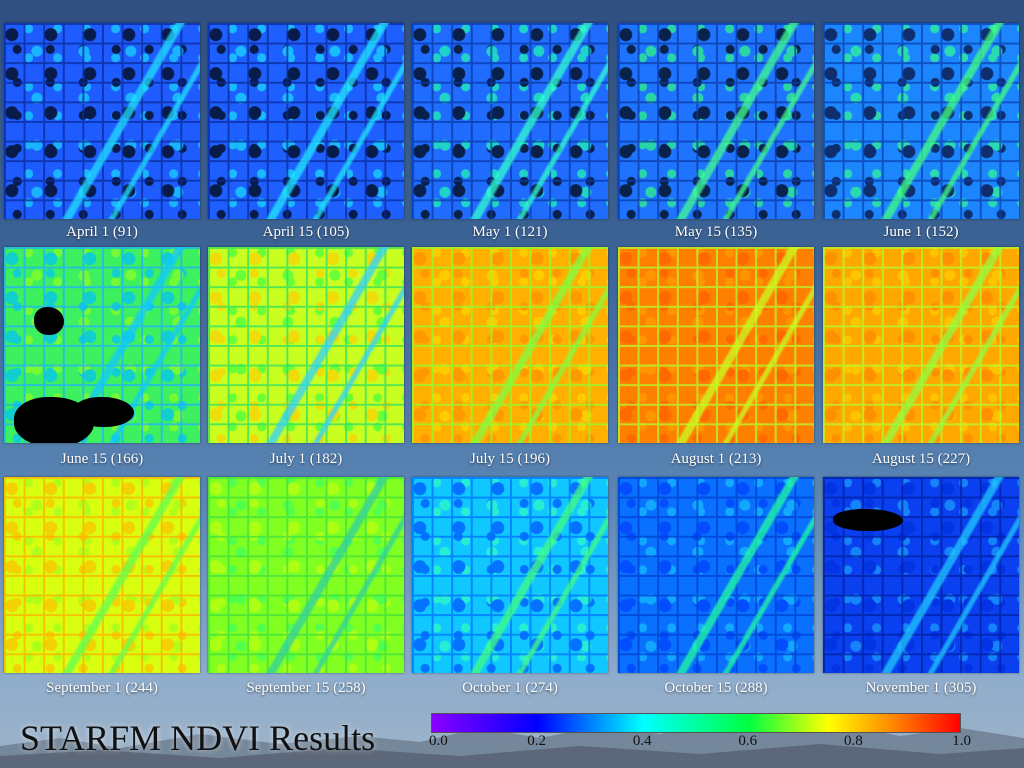 The image size is (1024, 768). I want to click on tile-date-label: April 15 (105), so click(306, 232).